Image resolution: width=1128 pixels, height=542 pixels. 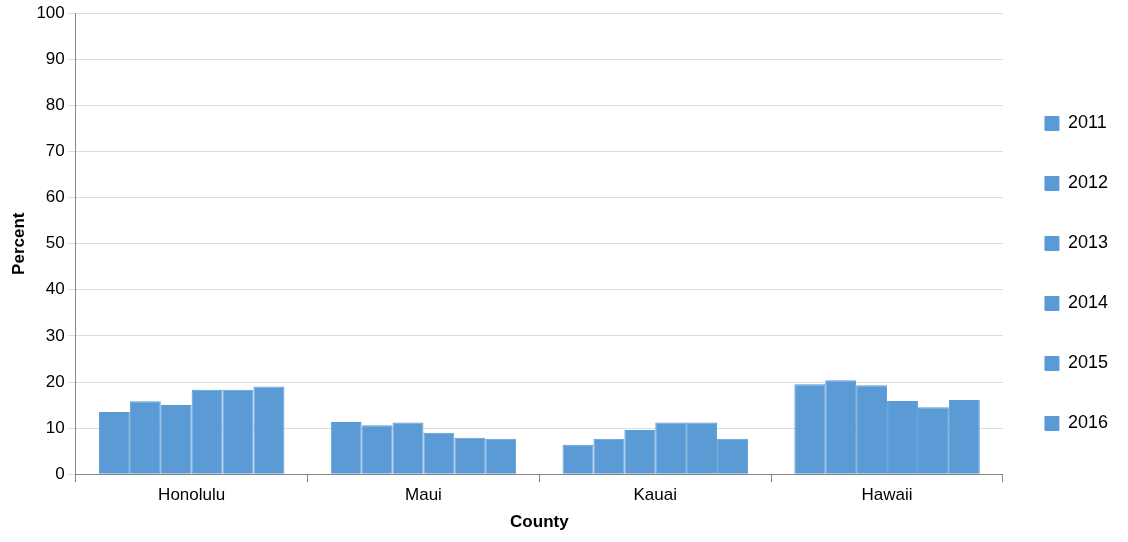 What do you see at coordinates (887, 495) in the screenshot?
I see `x-tick-label: Hawaii` at bounding box center [887, 495].